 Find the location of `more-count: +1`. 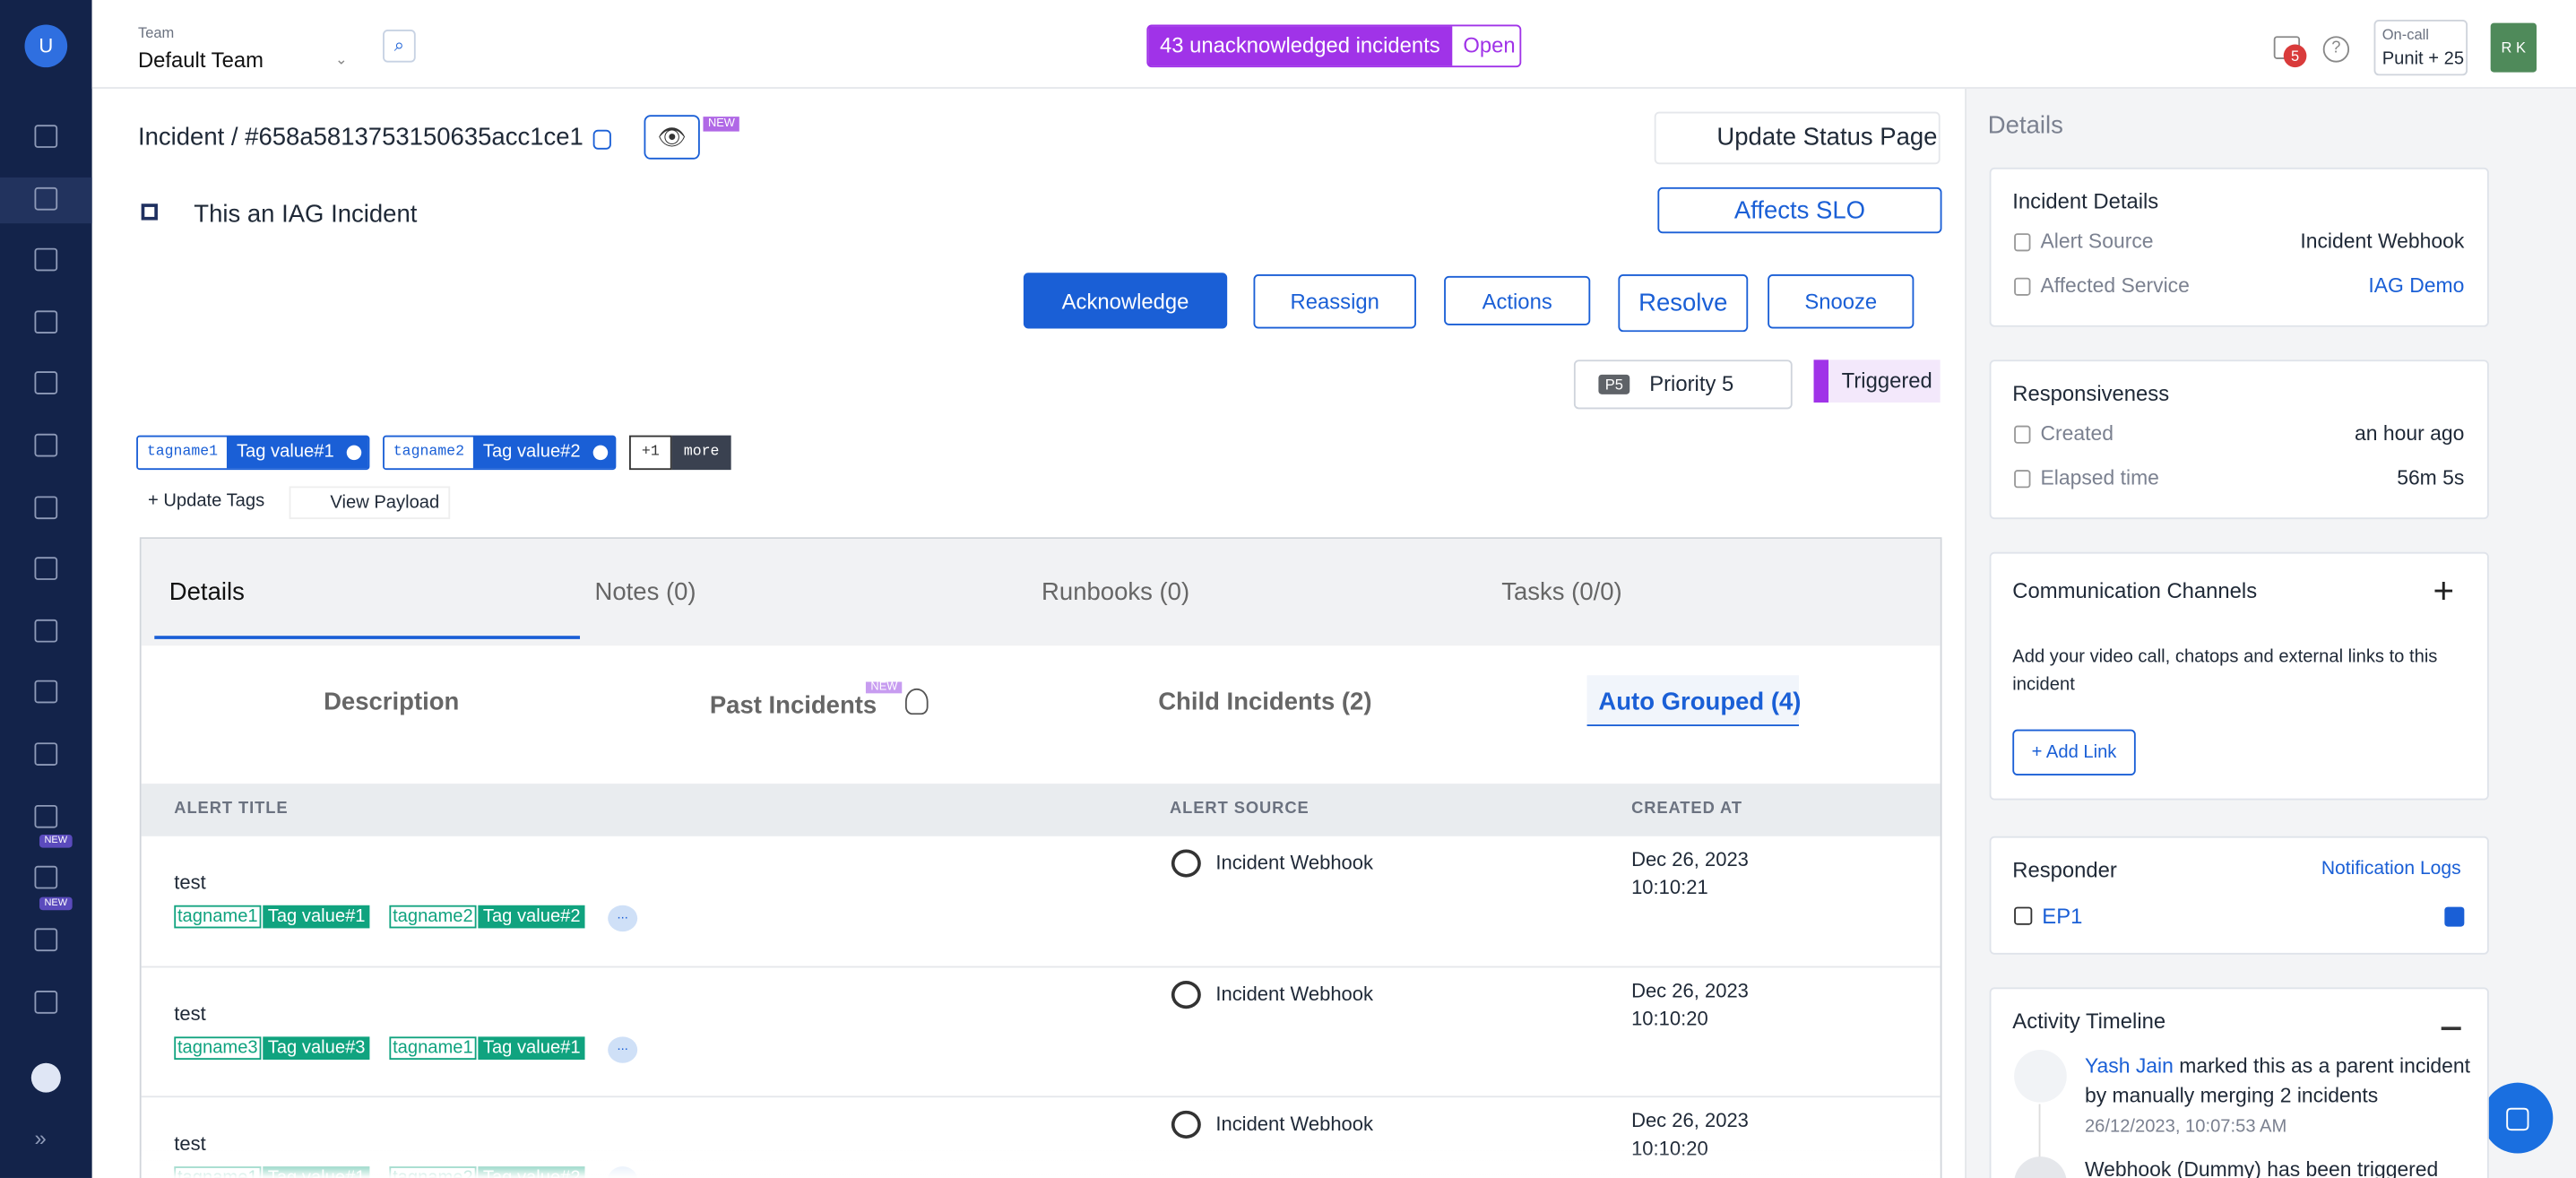

more-count: +1 is located at coordinates (650, 453).